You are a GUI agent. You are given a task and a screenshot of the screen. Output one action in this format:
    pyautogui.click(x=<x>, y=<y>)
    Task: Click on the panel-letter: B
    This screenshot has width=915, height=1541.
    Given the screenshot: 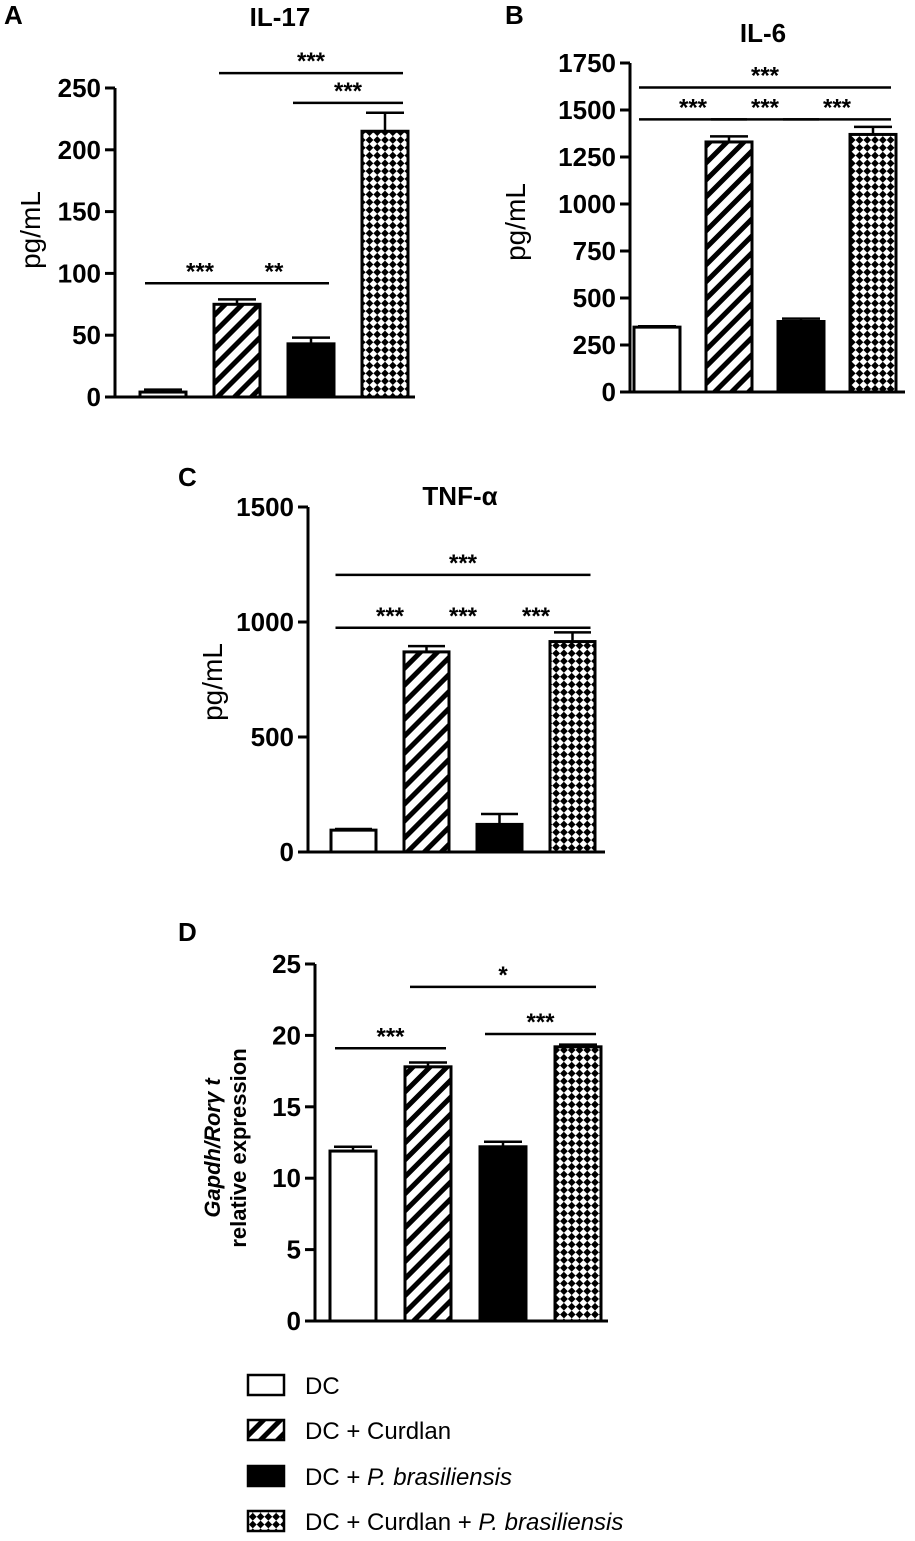 What is the action you would take?
    pyautogui.click(x=514, y=15)
    